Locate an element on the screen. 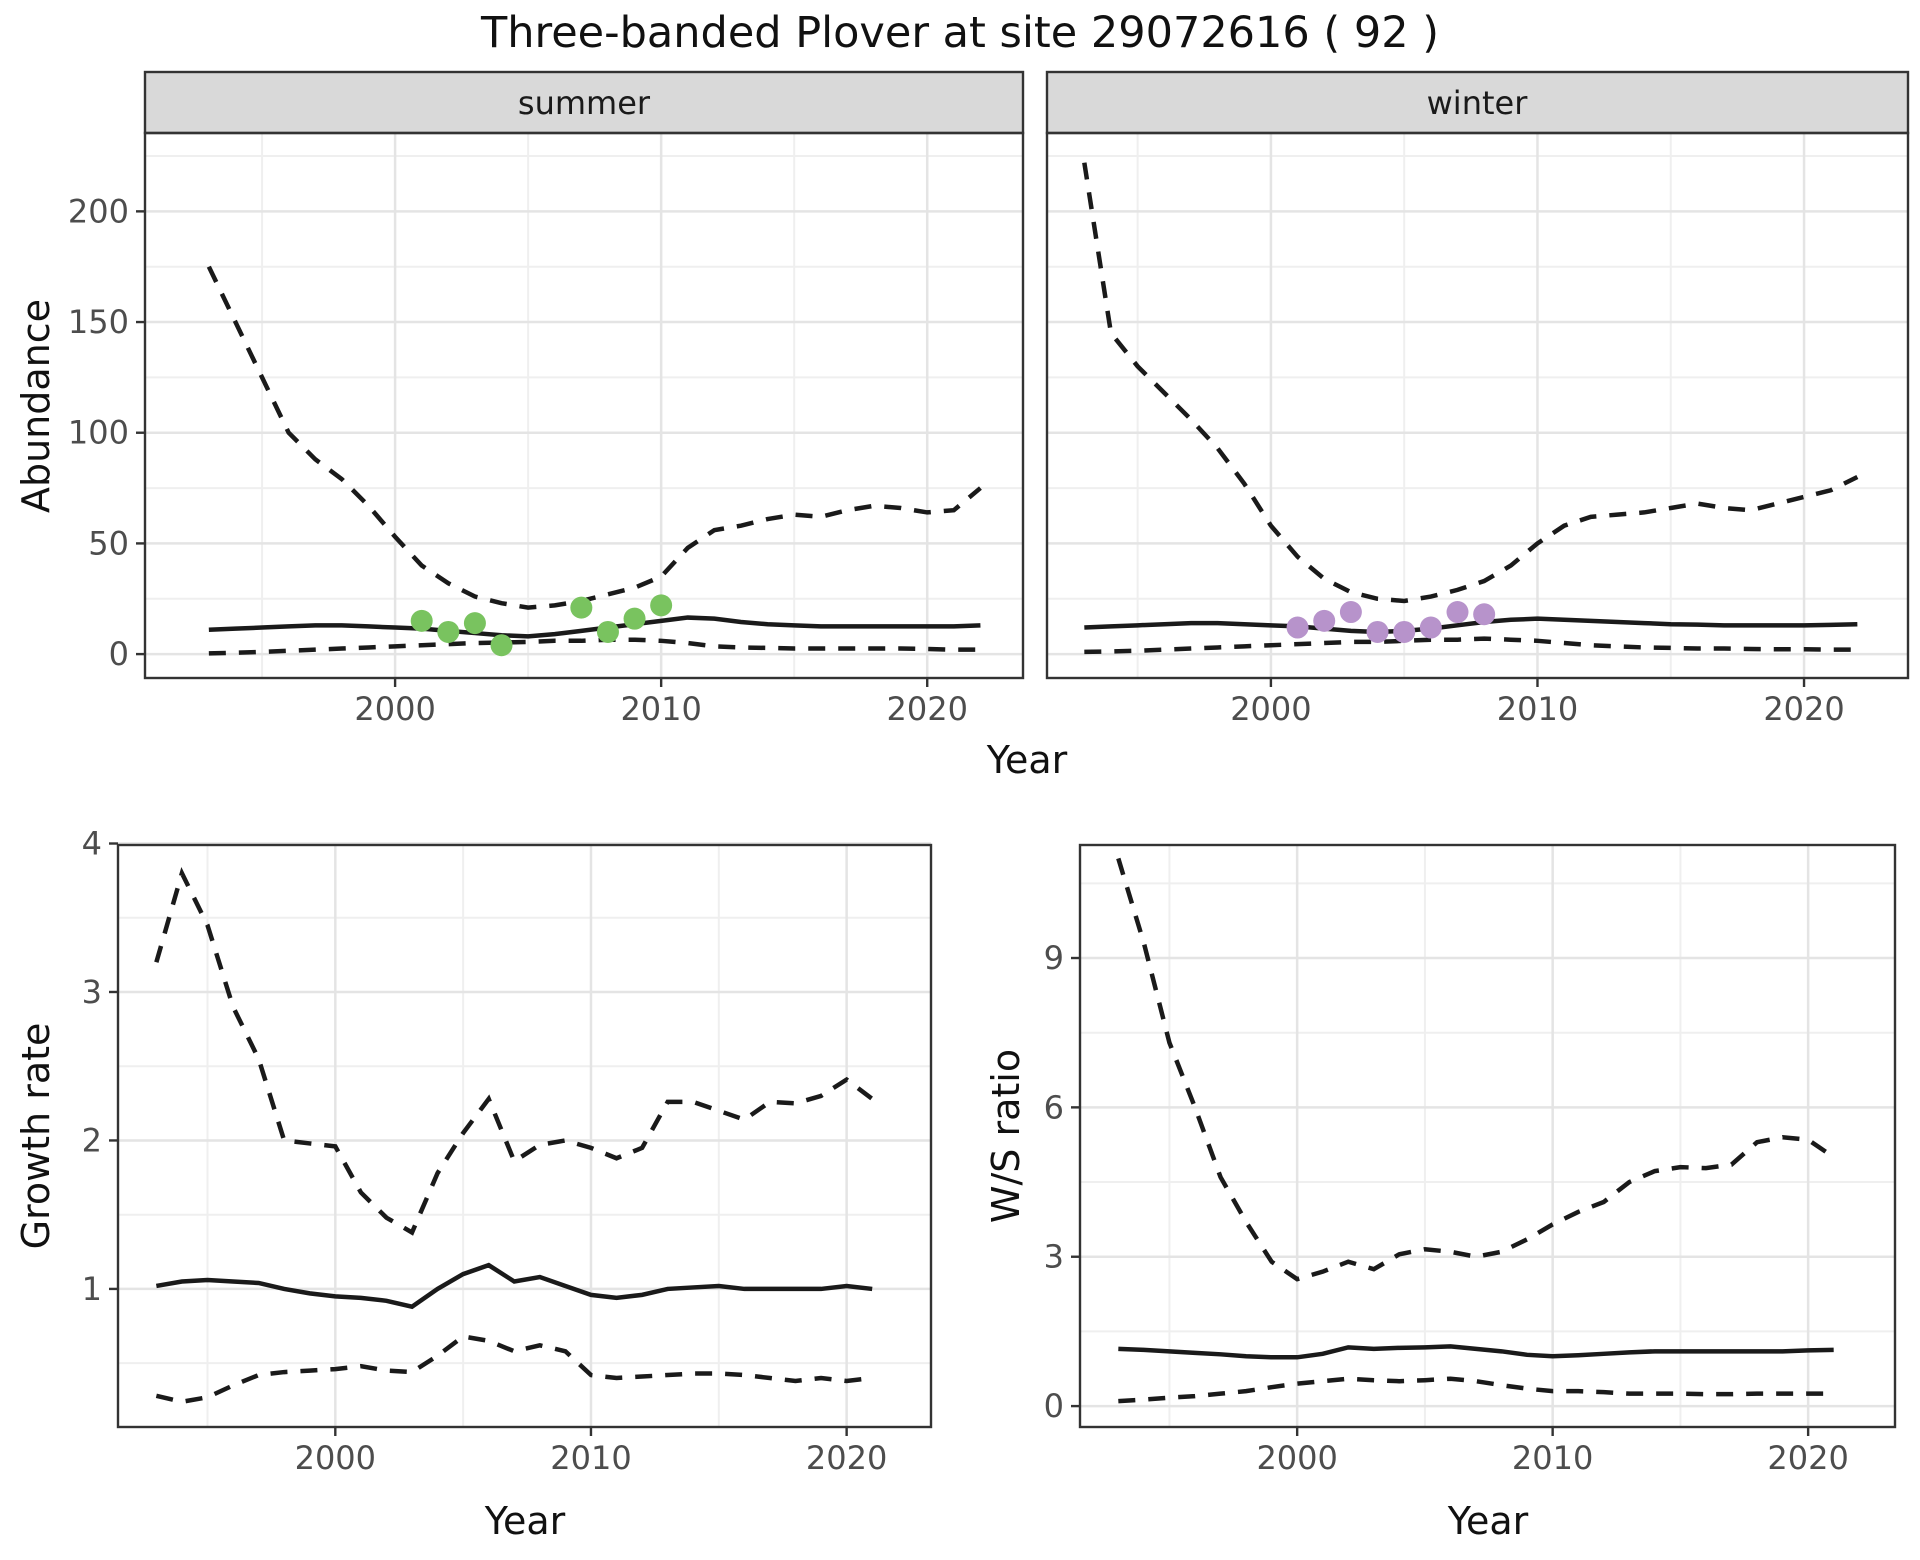 The height and width of the screenshot is (1560, 1920). y-axis-title-ws-ratio: W/S ratio is located at coordinates (1006, 1136).